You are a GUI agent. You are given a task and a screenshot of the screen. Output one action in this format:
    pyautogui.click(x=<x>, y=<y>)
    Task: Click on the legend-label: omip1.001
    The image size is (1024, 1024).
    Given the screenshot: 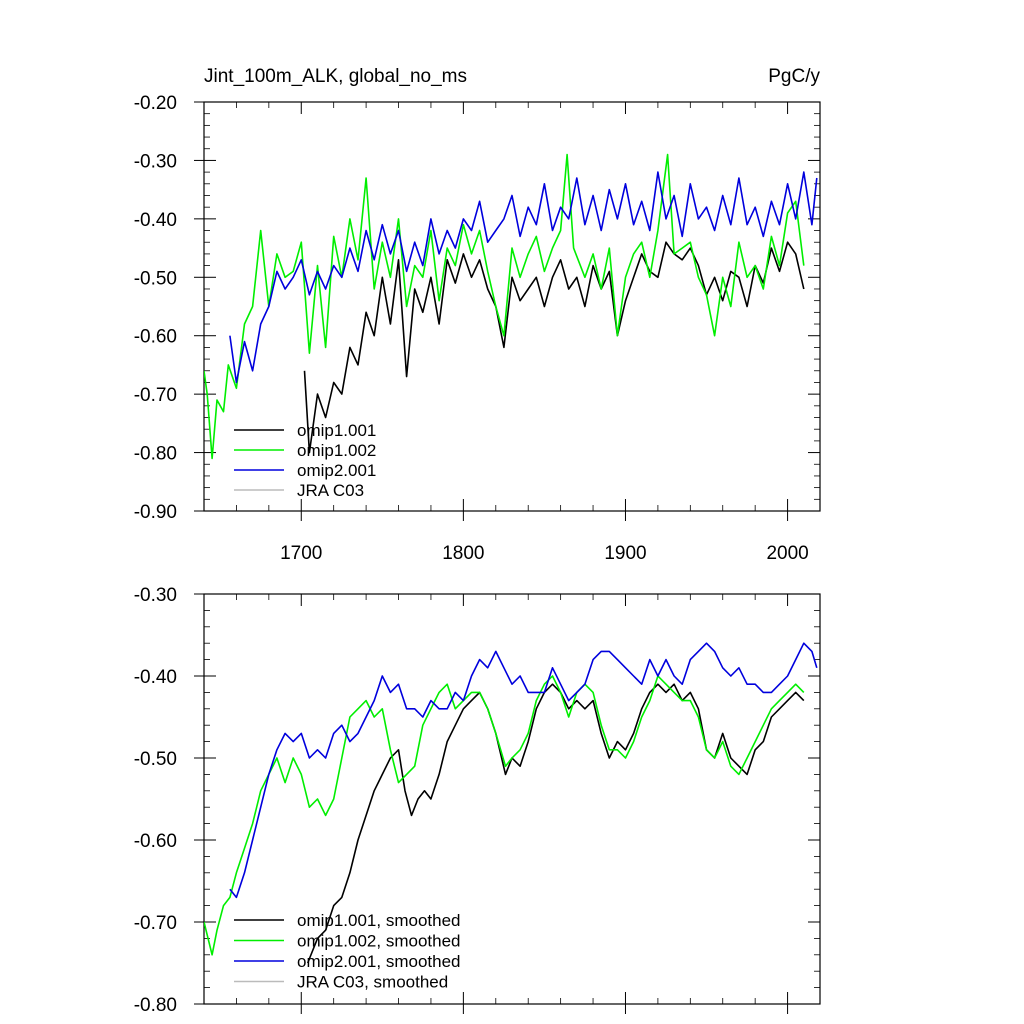 What is the action you would take?
    pyautogui.click(x=336, y=430)
    